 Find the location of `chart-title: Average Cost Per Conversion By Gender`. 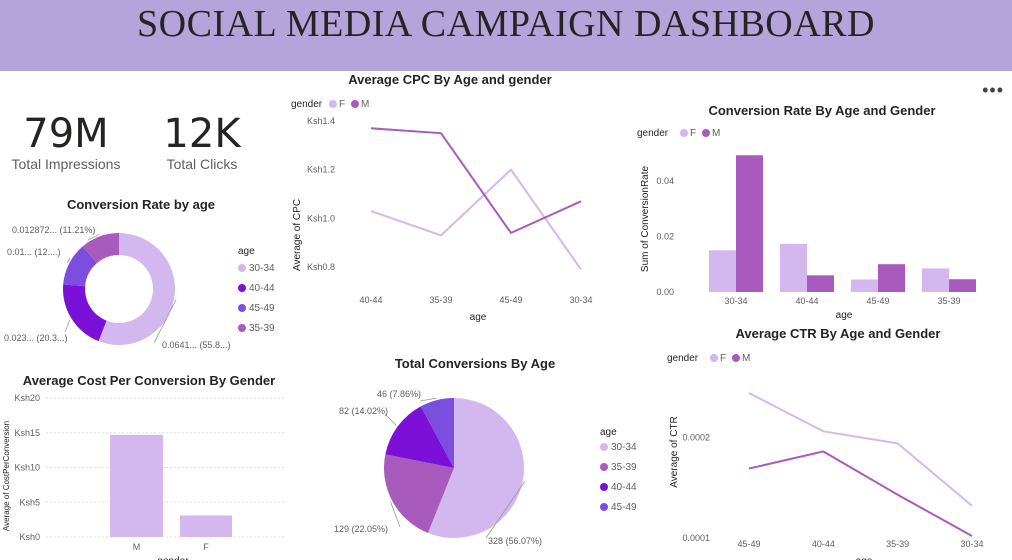

chart-title: Average Cost Per Conversion By Gender is located at coordinates (149, 380).